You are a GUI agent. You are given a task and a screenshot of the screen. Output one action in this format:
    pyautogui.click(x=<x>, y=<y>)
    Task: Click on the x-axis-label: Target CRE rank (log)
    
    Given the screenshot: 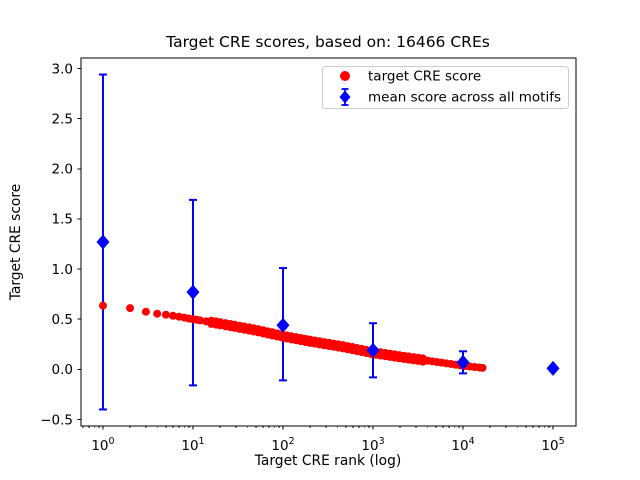 What is the action you would take?
    pyautogui.click(x=327, y=461)
    